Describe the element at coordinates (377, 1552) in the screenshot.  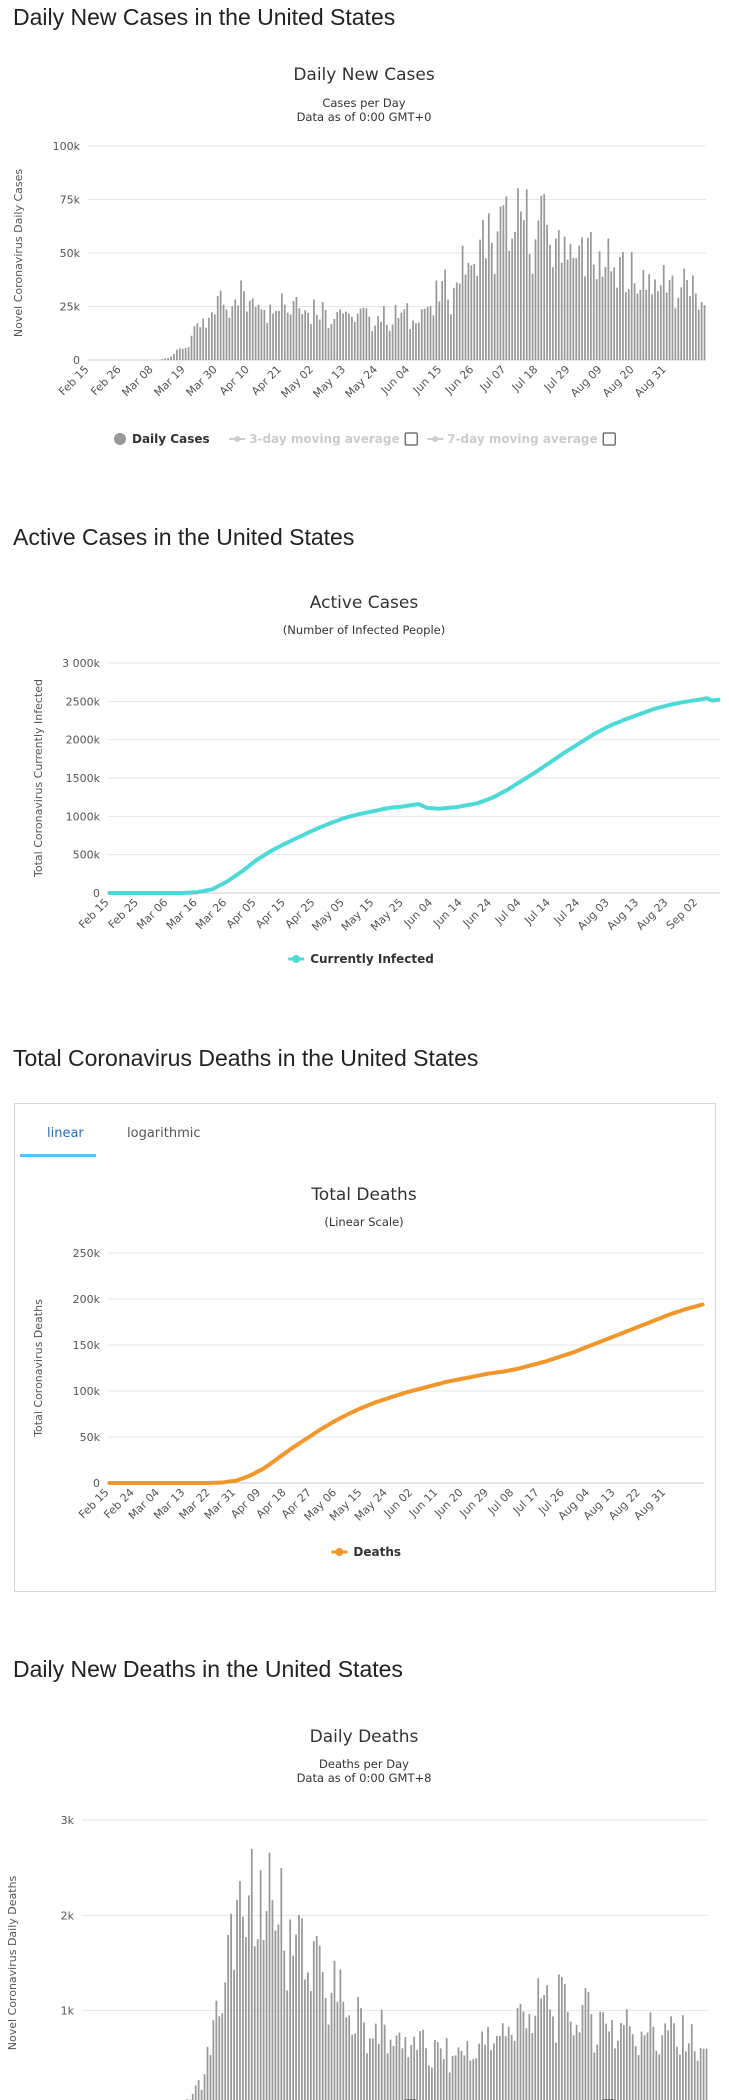
I see `deaths-legend-label: Deaths` at that location.